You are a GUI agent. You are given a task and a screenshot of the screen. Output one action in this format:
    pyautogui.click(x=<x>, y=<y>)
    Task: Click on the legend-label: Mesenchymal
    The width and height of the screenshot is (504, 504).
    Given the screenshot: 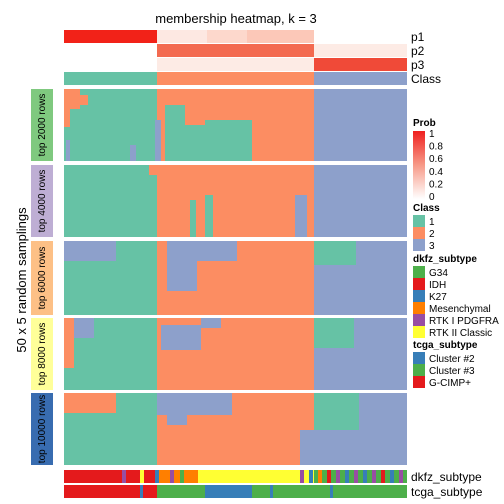 What is the action you would take?
    pyautogui.click(x=460, y=309)
    